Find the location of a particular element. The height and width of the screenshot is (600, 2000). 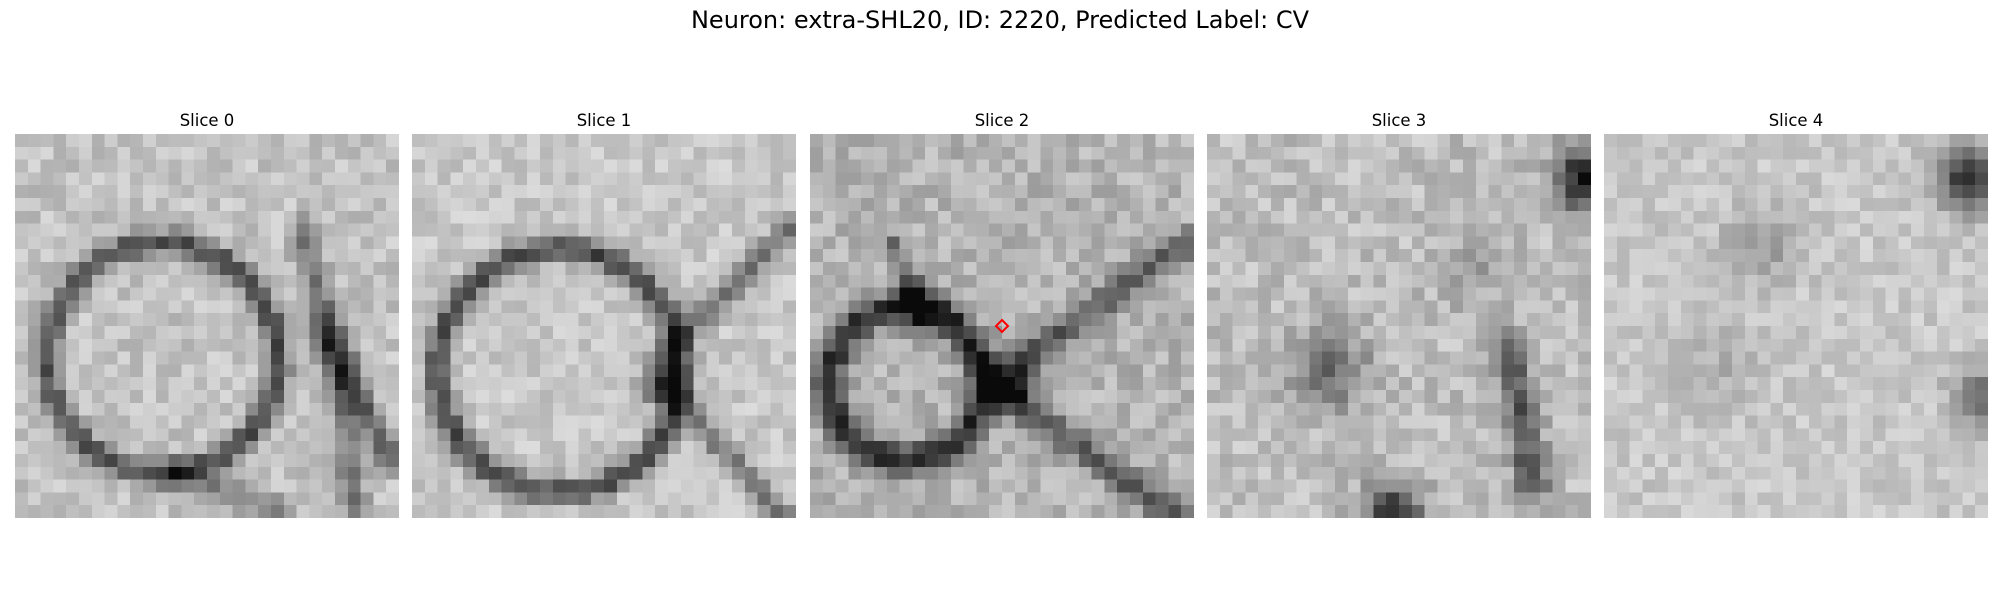

diamond-marker-shape is located at coordinates (1002, 326).